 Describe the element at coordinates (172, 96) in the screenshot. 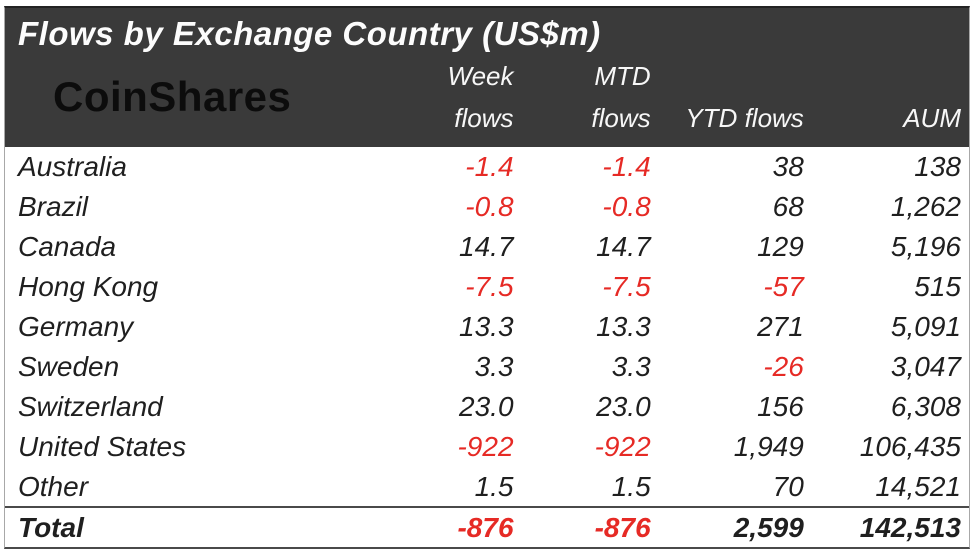

I see `coinshares-logo: CoinShares` at that location.